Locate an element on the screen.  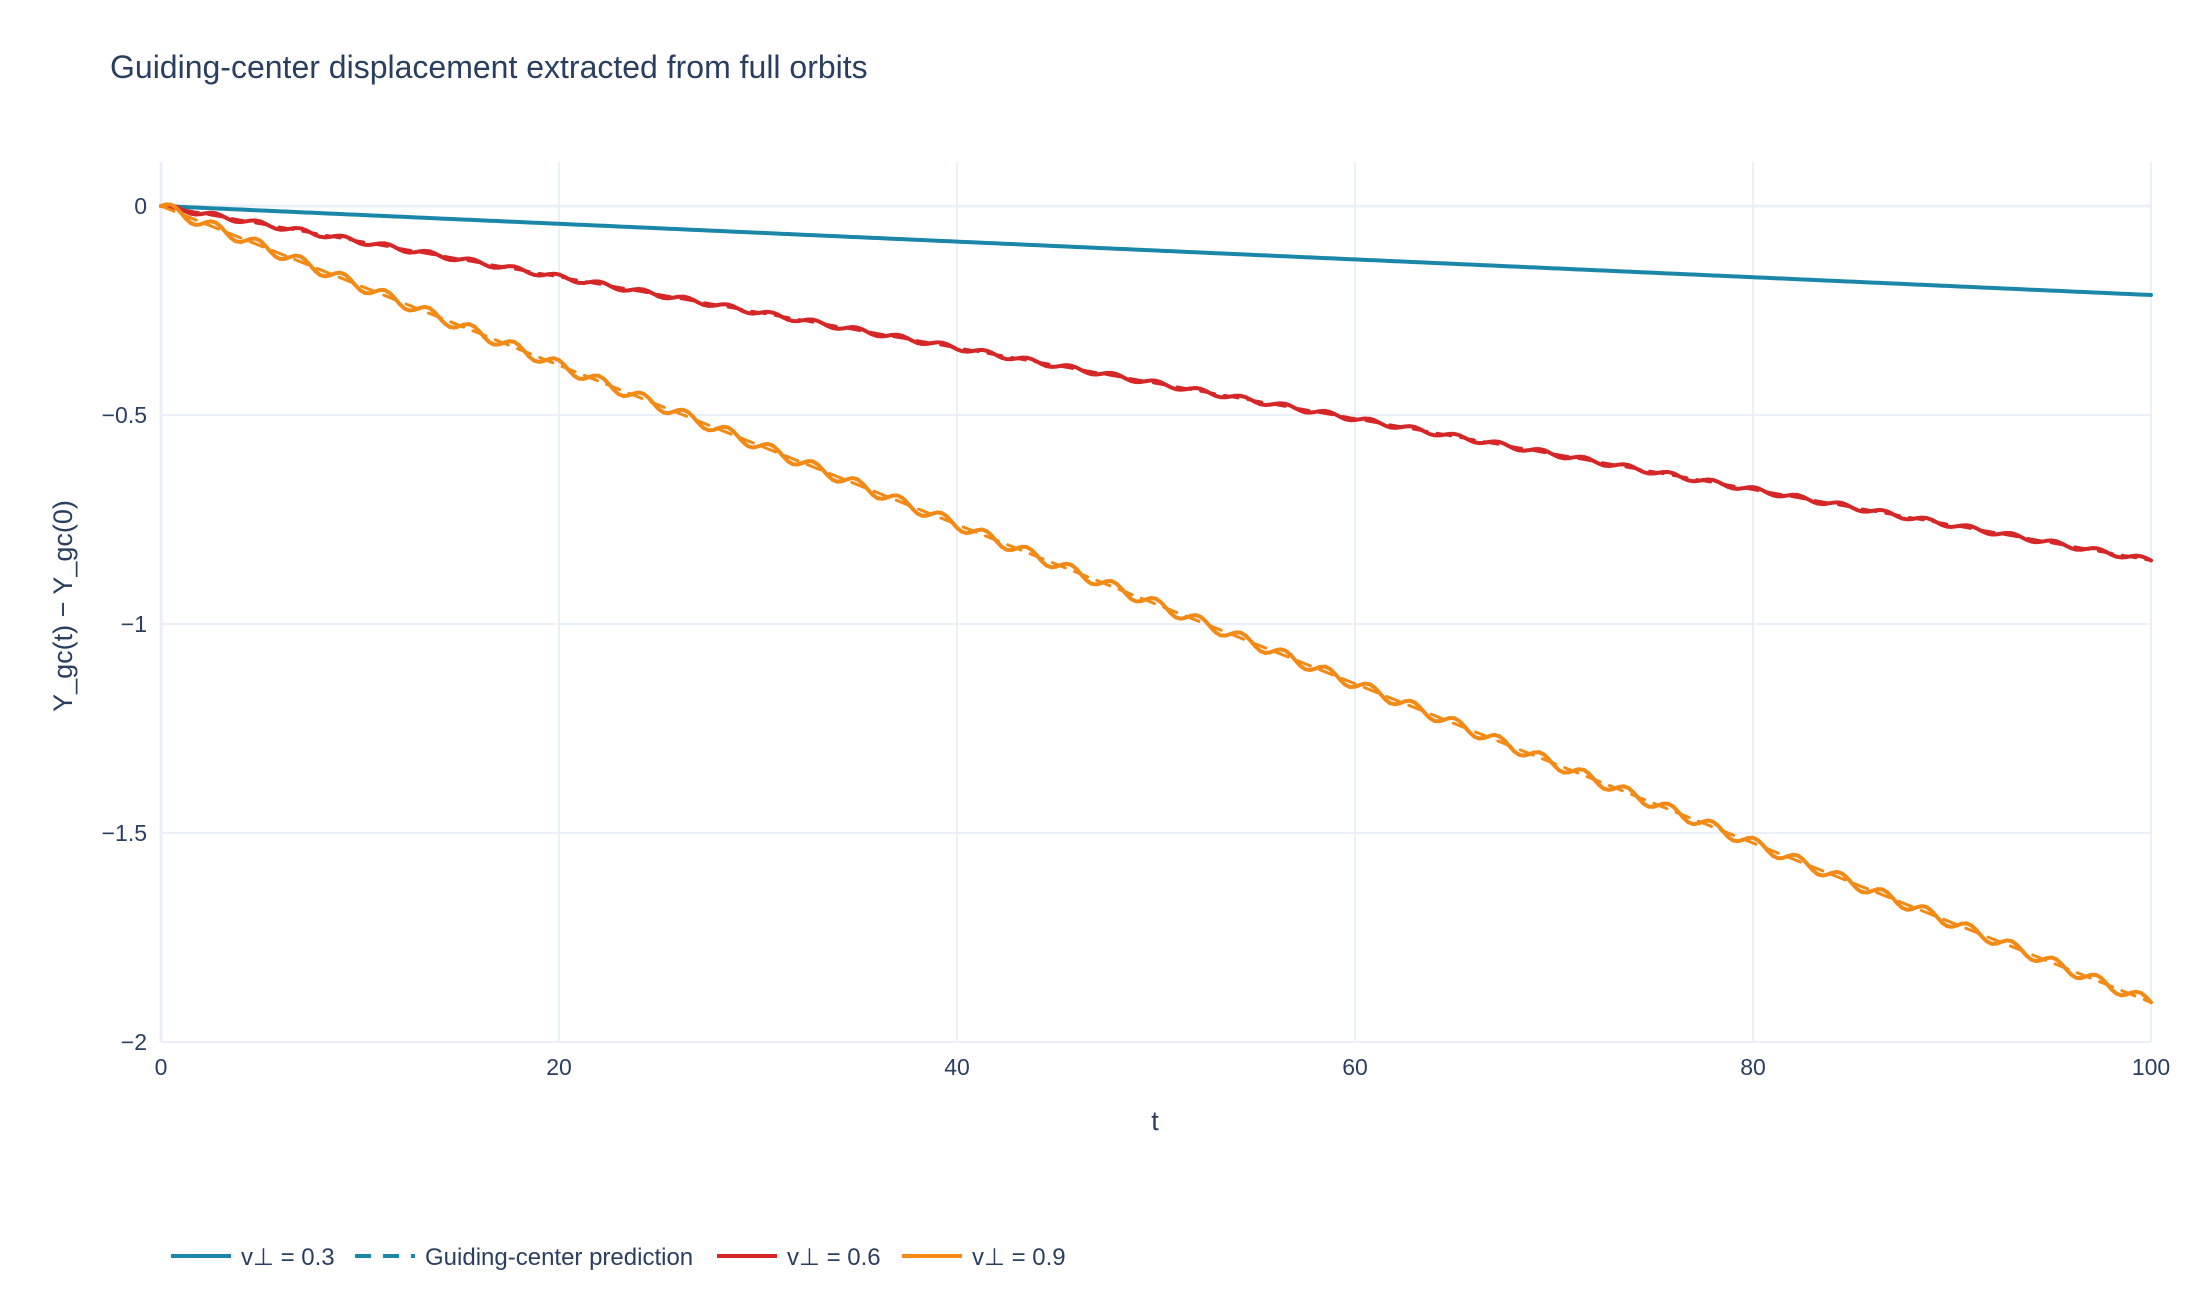
x-tick-label: 60 is located at coordinates (1355, 1067).